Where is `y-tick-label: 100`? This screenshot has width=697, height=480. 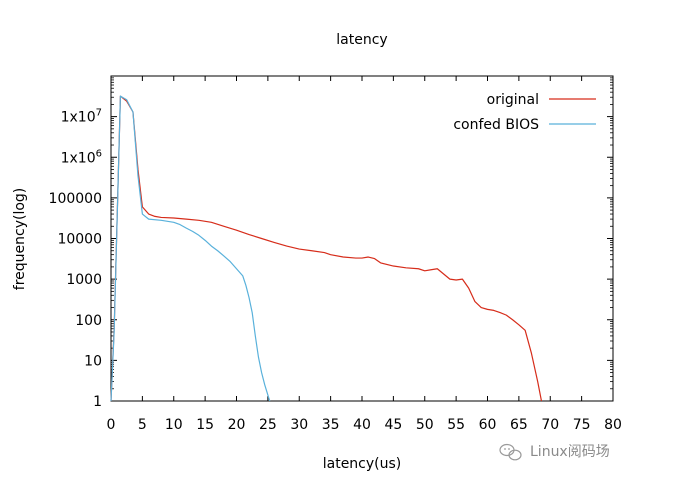
y-tick-label: 100 is located at coordinates (88, 321).